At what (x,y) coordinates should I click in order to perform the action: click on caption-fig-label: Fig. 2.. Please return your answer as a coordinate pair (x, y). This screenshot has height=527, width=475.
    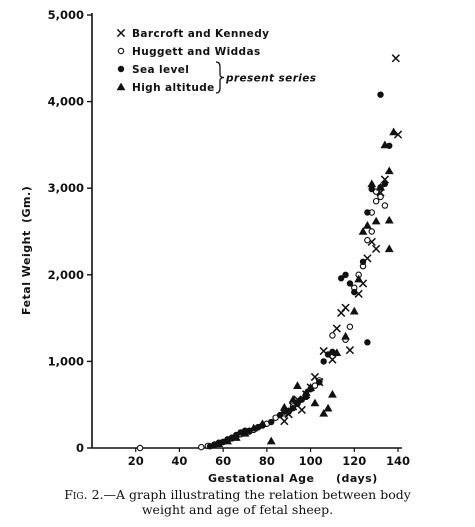
    Looking at the image, I should click on (84, 494).